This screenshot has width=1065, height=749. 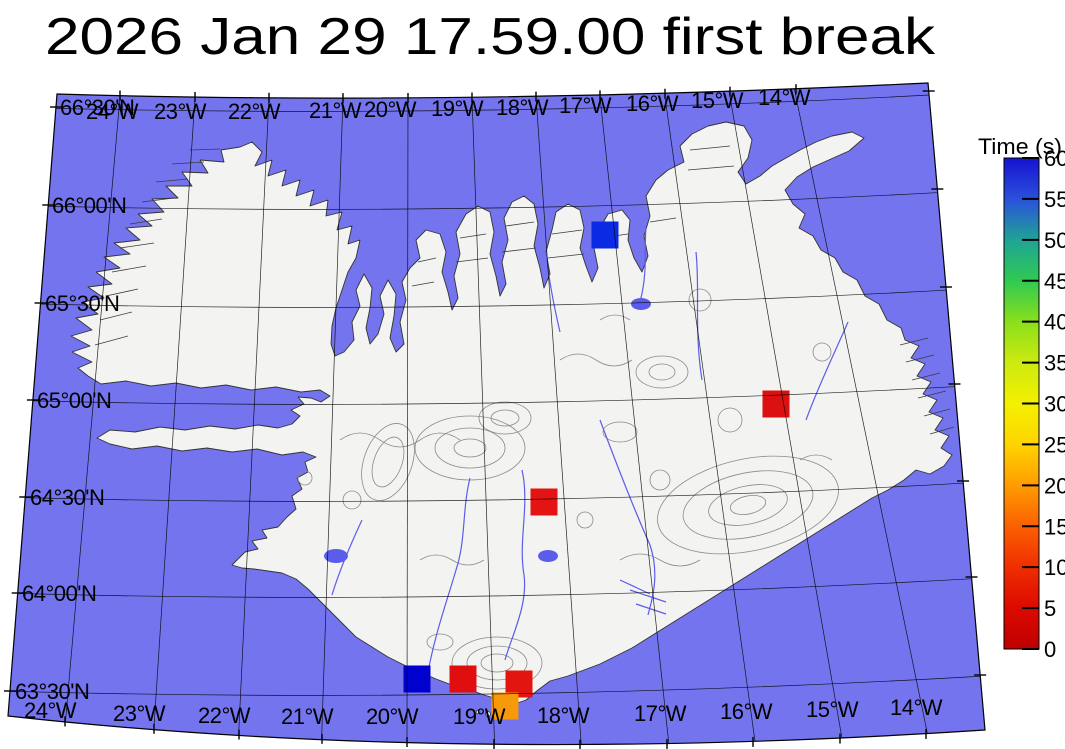 I want to click on colorbar-tick-label: 15, so click(x=1054, y=526).